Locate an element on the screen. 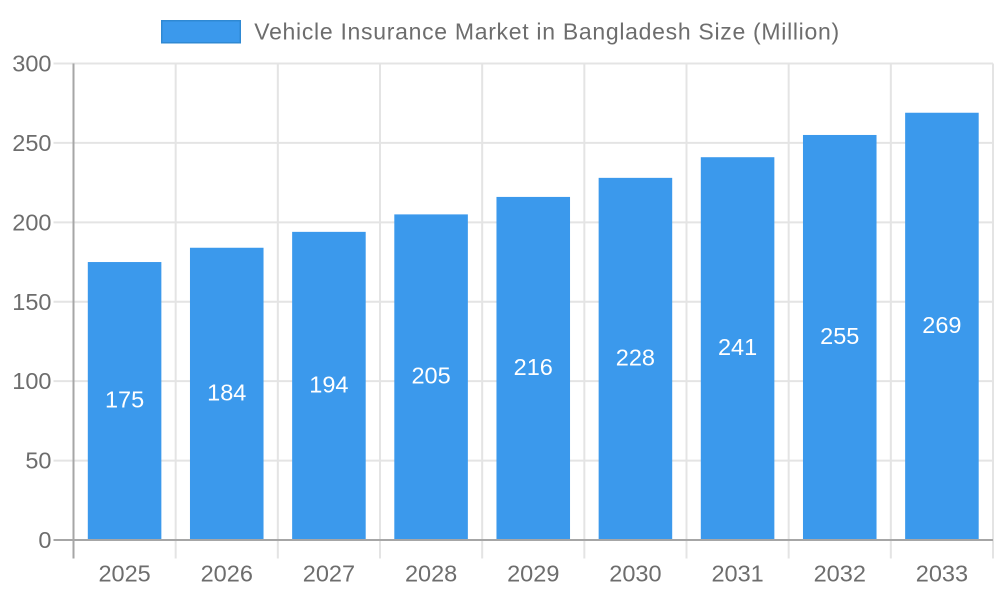 The image size is (1000, 600). svg-text: 2029 is located at coordinates (533, 574).